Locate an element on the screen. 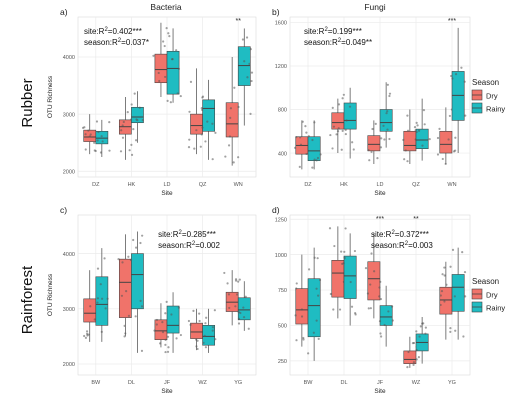  x-tick-label: WZ is located at coordinates (202, 383).